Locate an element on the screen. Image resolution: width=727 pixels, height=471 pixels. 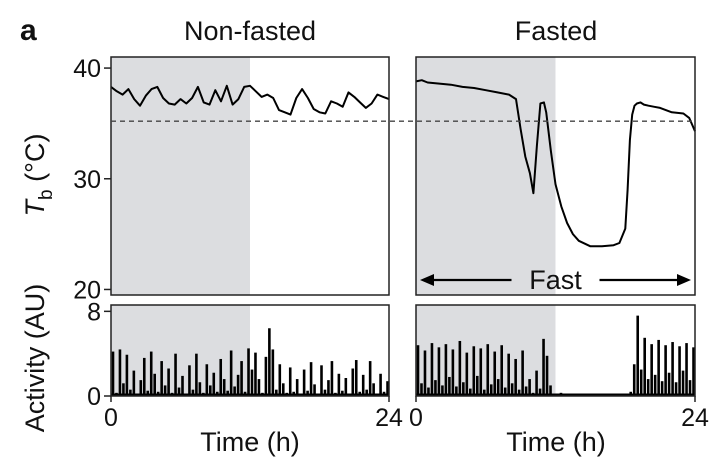
tb-axis-symbol: T is located at coordinates (35, 206).